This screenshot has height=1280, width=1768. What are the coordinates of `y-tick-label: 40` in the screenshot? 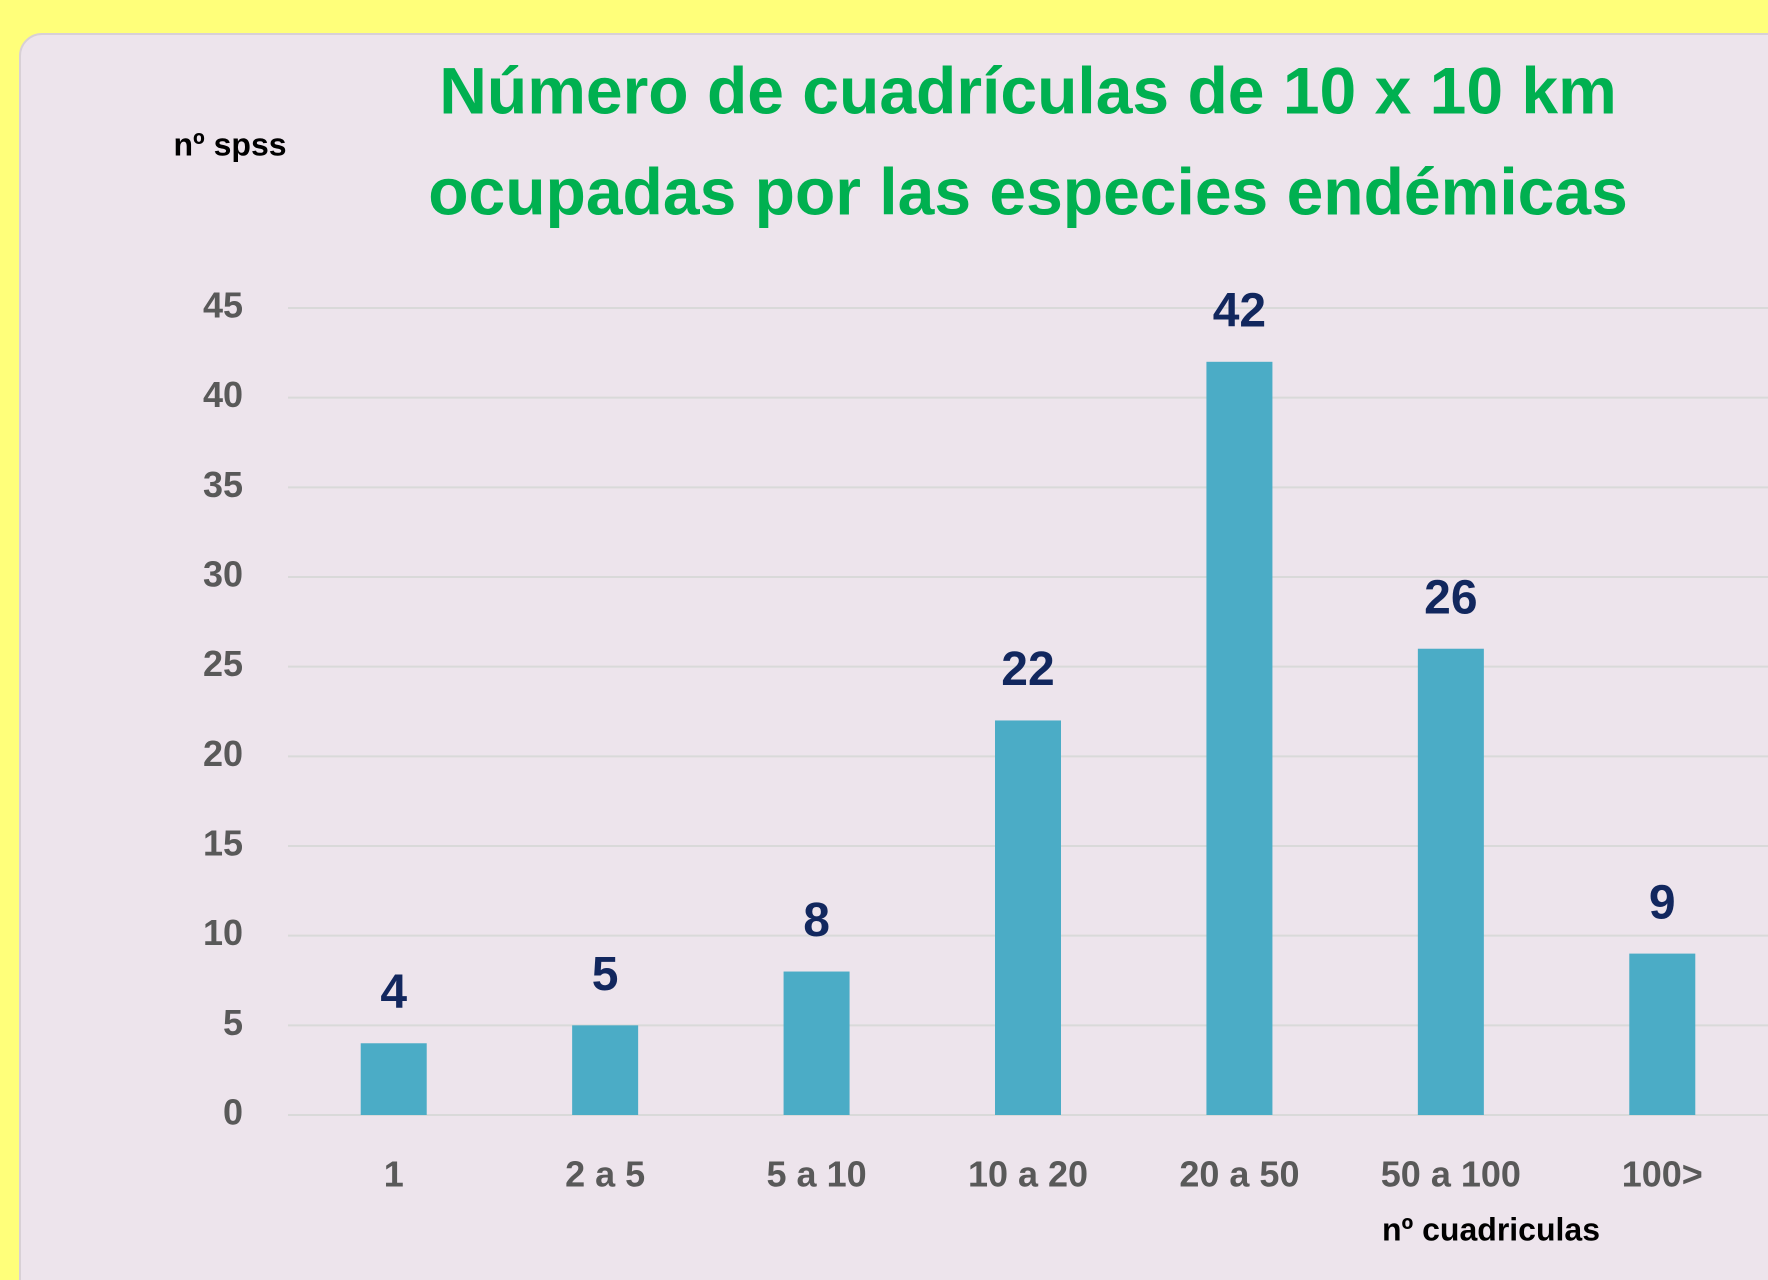 It's located at (223, 394).